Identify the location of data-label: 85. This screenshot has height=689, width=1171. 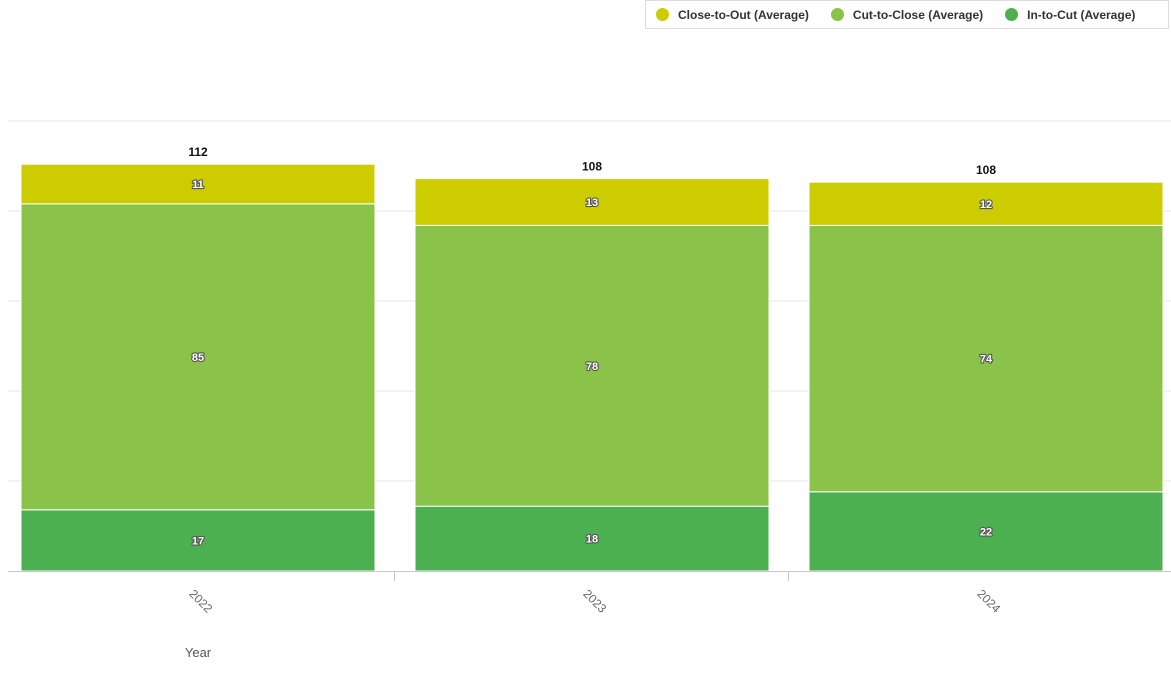
(198, 358).